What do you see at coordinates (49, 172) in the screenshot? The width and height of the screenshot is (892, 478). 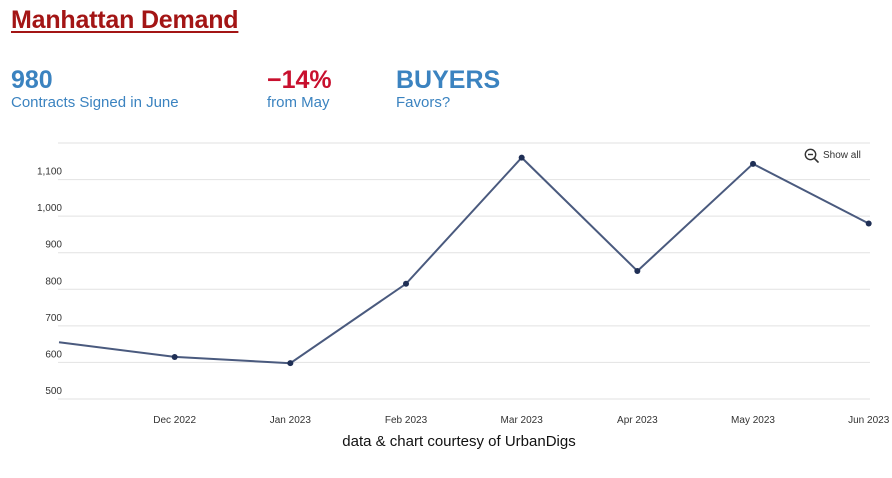 I see `y-tick-label: 1,100` at bounding box center [49, 172].